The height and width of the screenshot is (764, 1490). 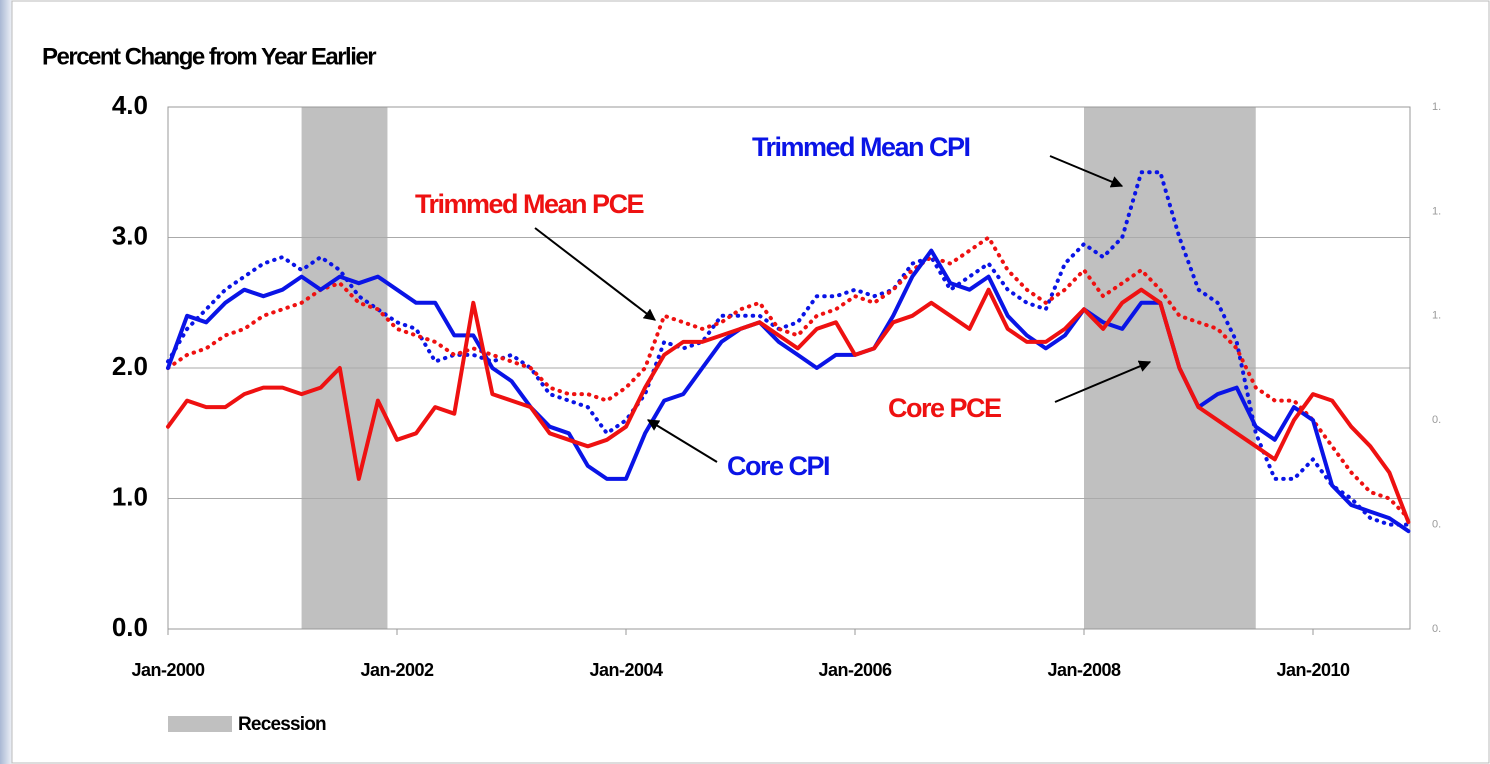 What do you see at coordinates (209, 56) in the screenshot?
I see `chart-title: Percent Change from Year Earlier` at bounding box center [209, 56].